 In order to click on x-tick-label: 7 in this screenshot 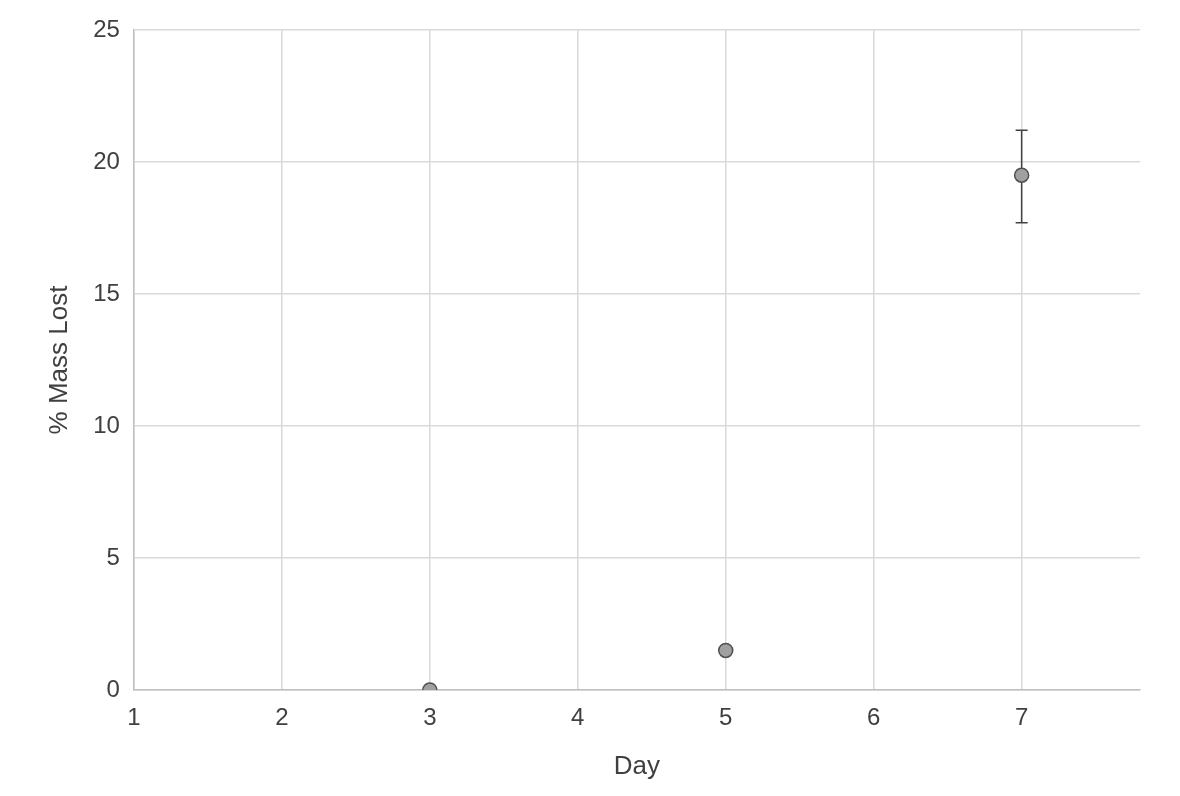, I will do `click(1021, 717)`.